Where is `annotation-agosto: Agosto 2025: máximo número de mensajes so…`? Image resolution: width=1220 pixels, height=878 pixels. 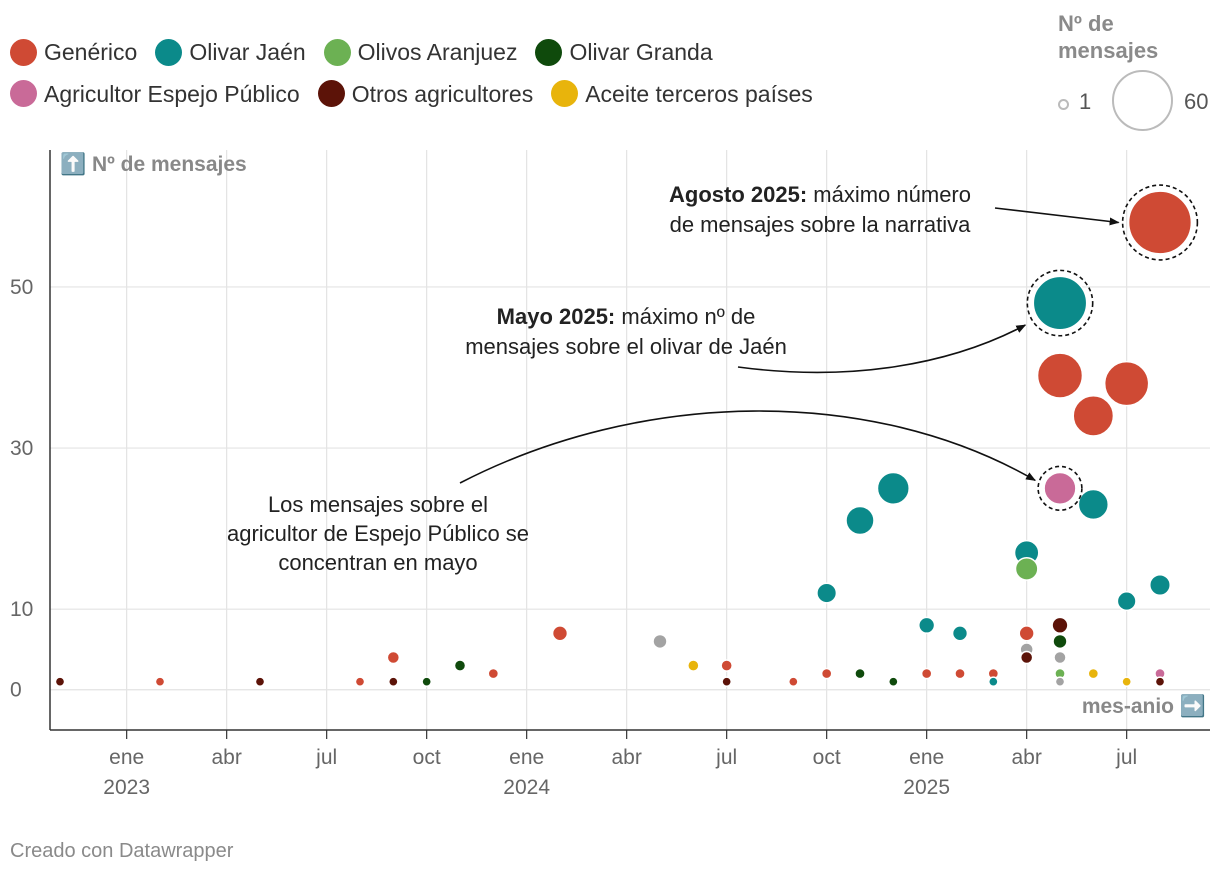 annotation-agosto: Agosto 2025: máximo número de mensajes so… is located at coordinates (820, 209).